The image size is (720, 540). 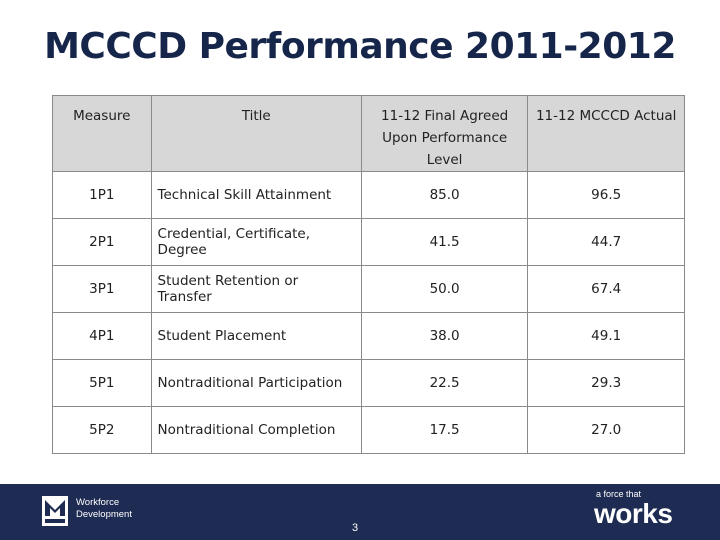 I want to click on title-cell: Credential, Certificate, Degree, so click(x=256, y=242).